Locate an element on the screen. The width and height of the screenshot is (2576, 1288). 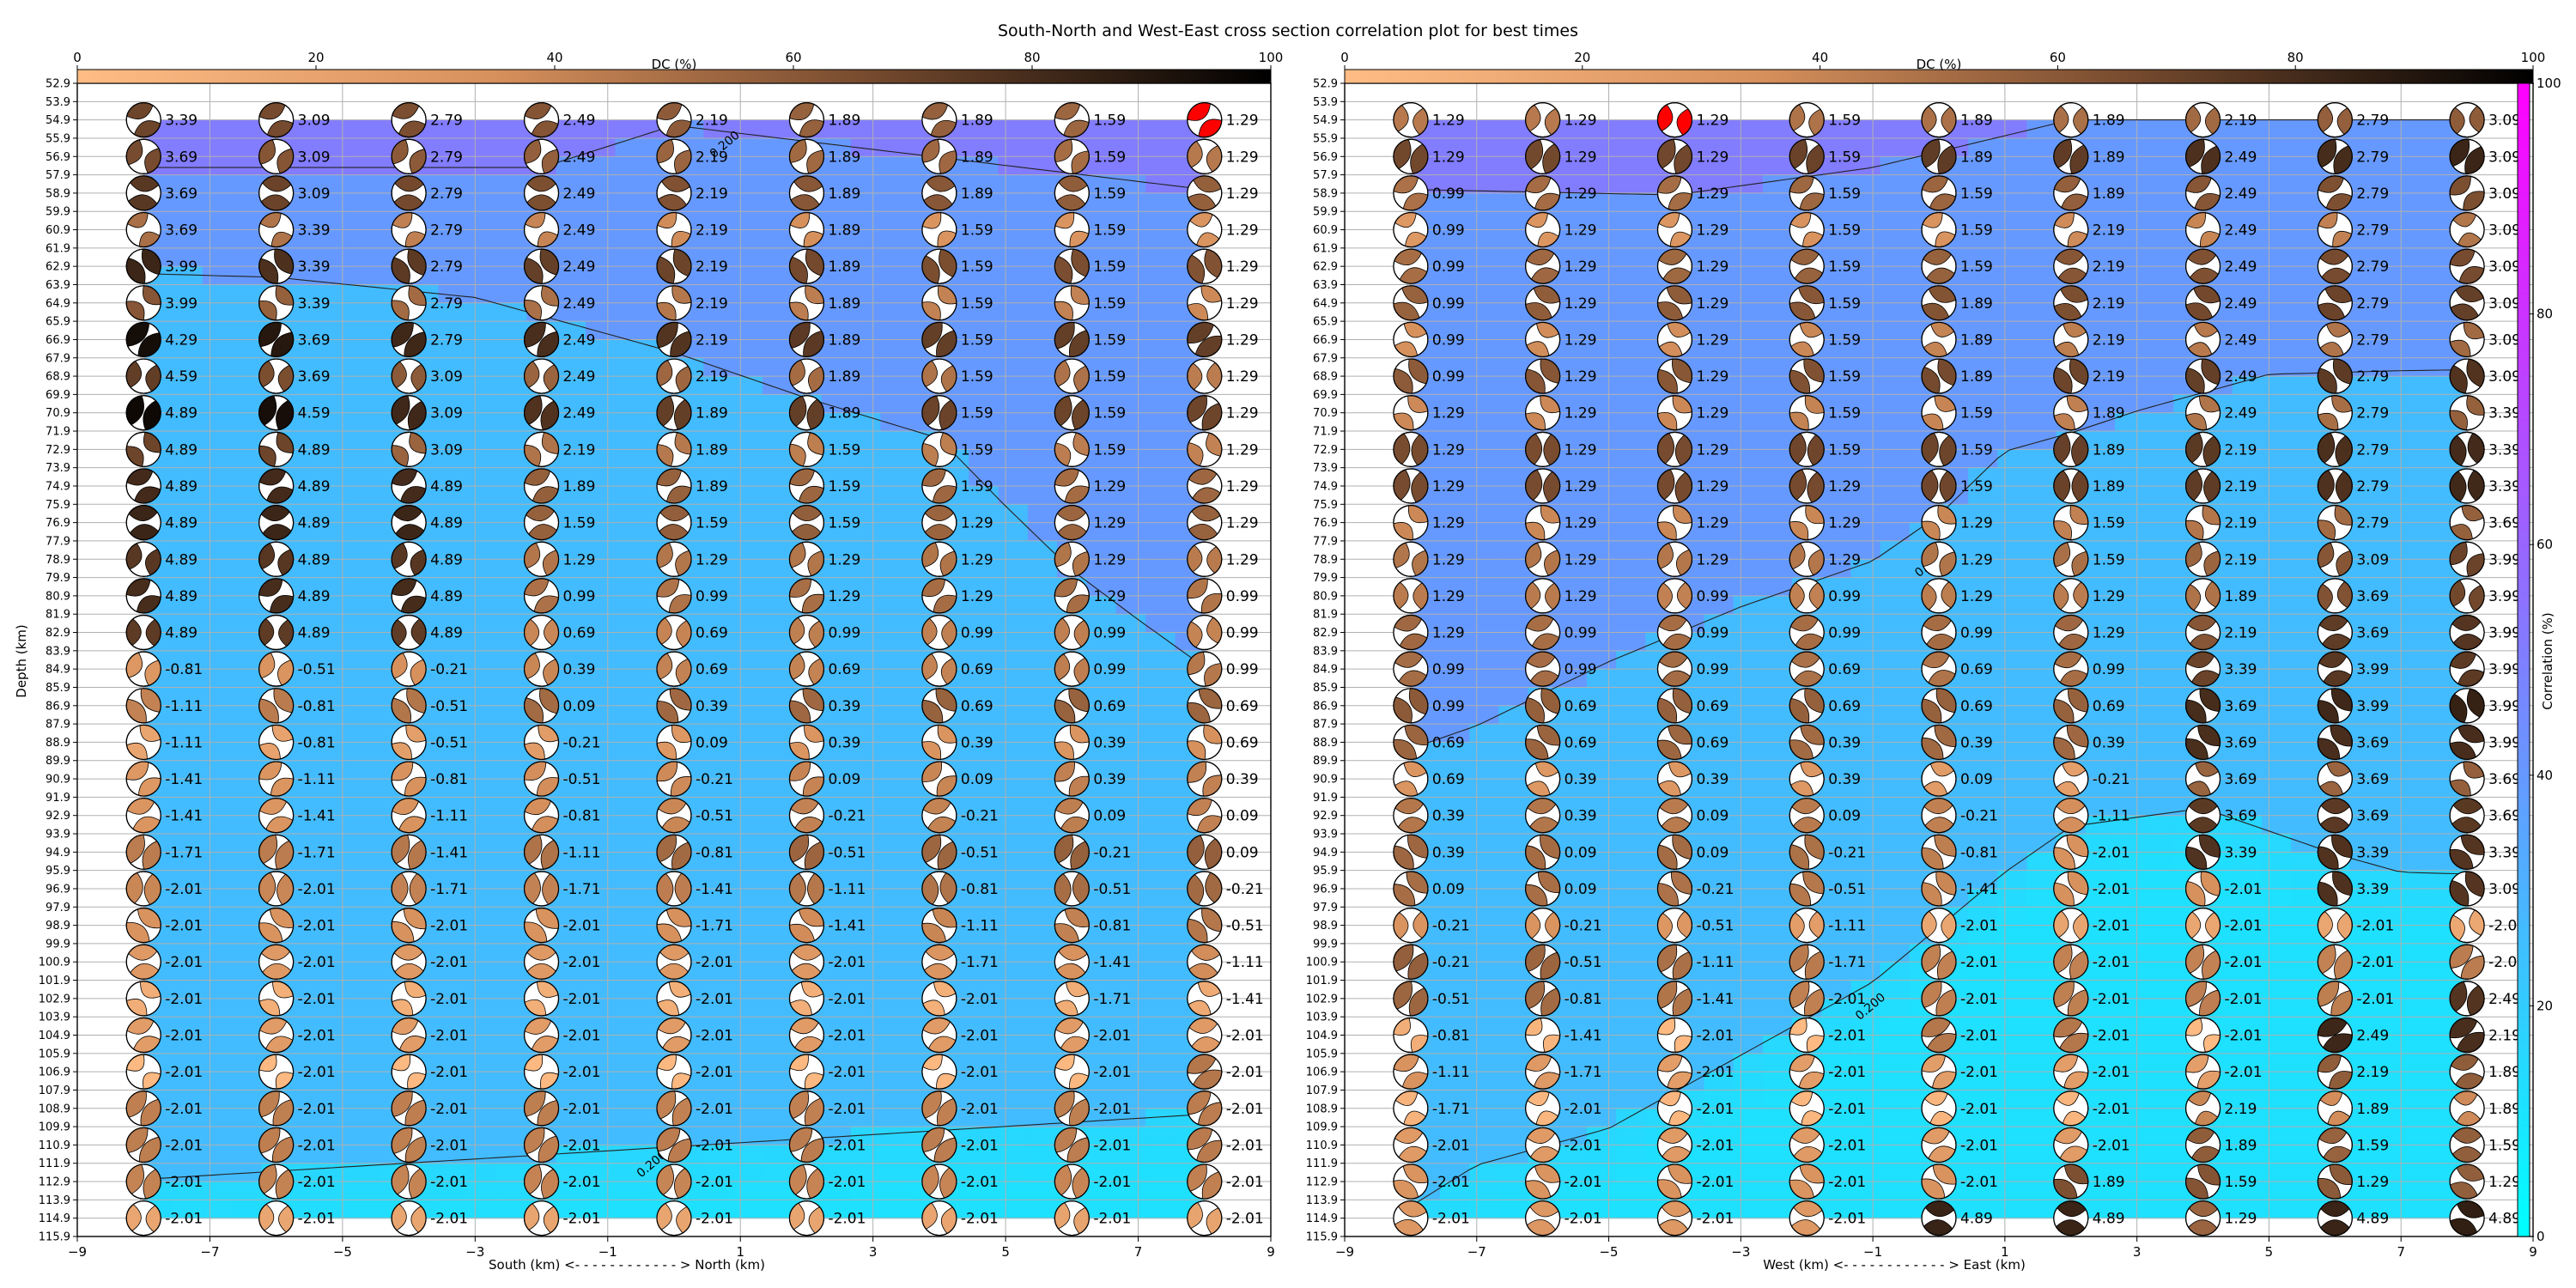
y-tick-label: 96.9 is located at coordinates (58, 889).